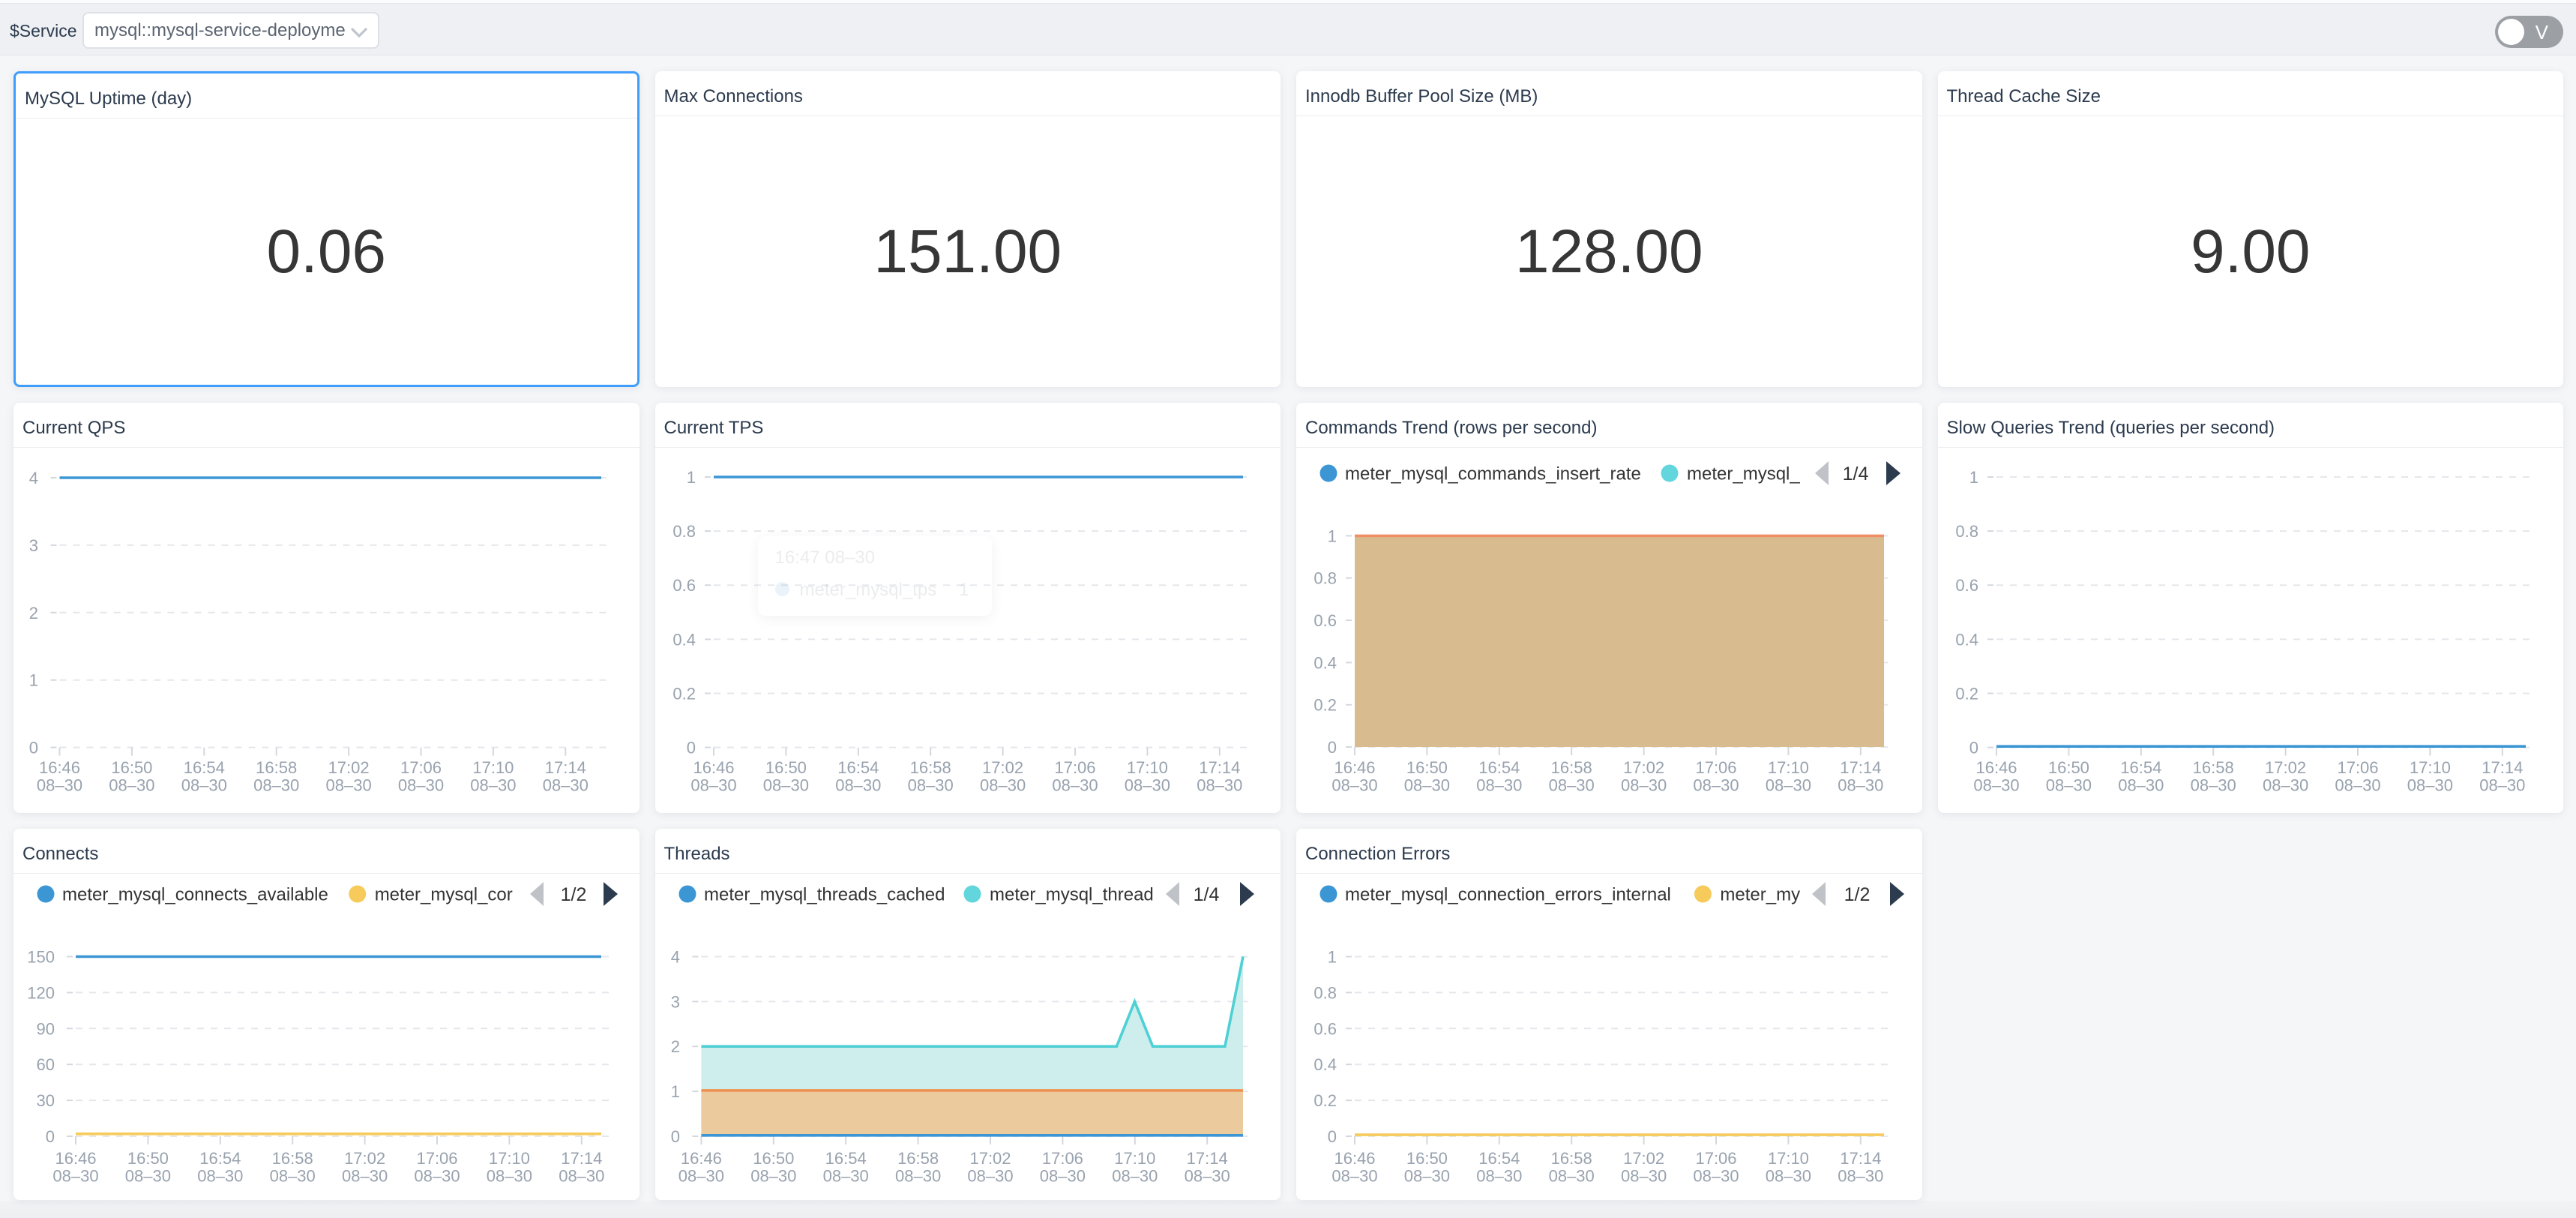  What do you see at coordinates (1760, 895) in the screenshot?
I see `svg-text: meter_my` at bounding box center [1760, 895].